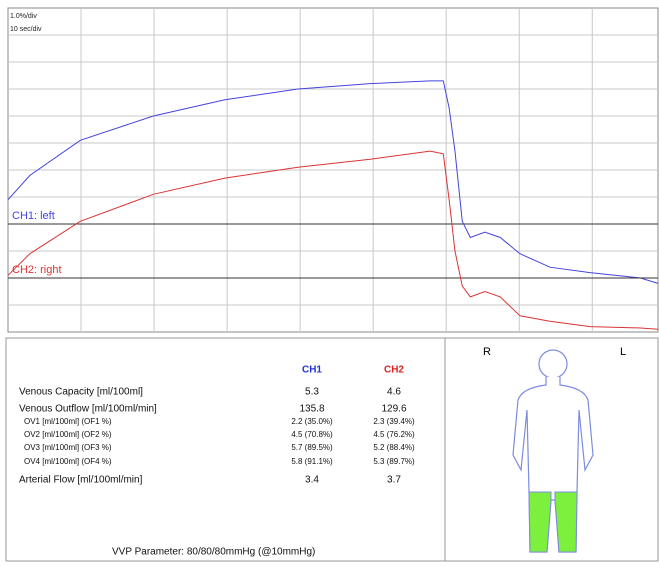 Image resolution: width=659 pixels, height=567 pixels. Describe the element at coordinates (312, 434) in the screenshot. I see `cell-value: 4.5 (70.8%)` at that location.